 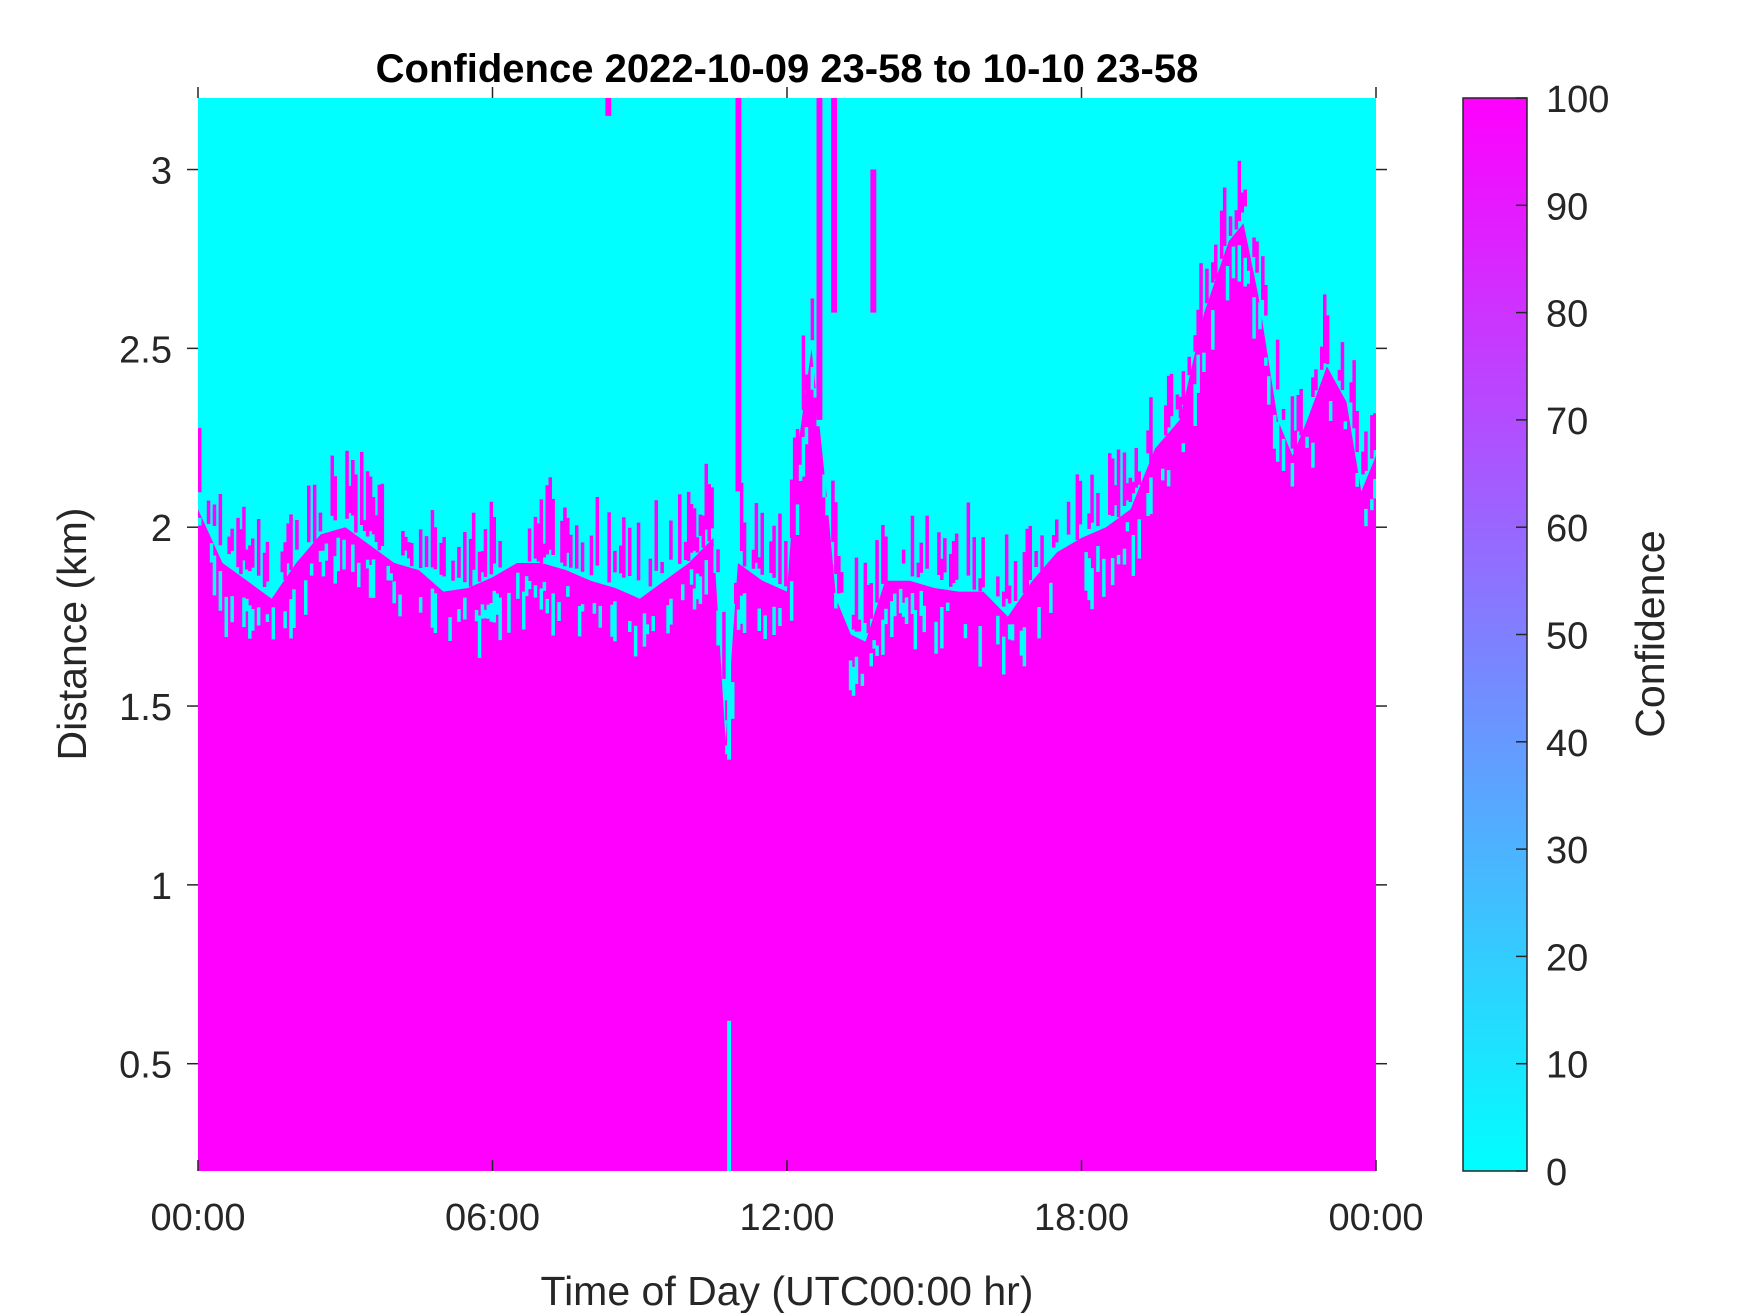 What do you see at coordinates (1567, 851) in the screenshot?
I see `colorbar-tick-label: 30` at bounding box center [1567, 851].